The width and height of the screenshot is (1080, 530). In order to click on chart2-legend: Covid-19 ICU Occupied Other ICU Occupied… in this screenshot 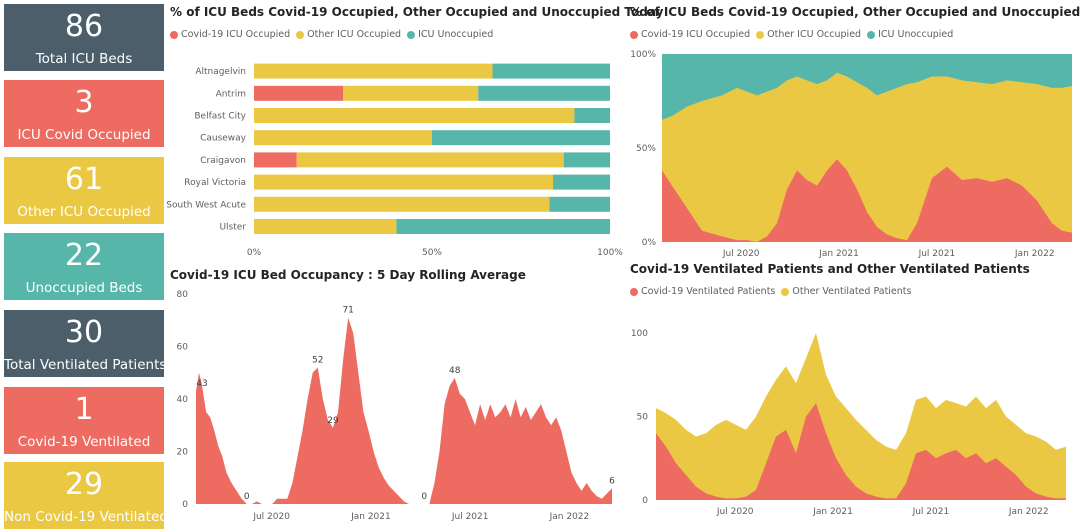, I will do `click(794, 34)`.